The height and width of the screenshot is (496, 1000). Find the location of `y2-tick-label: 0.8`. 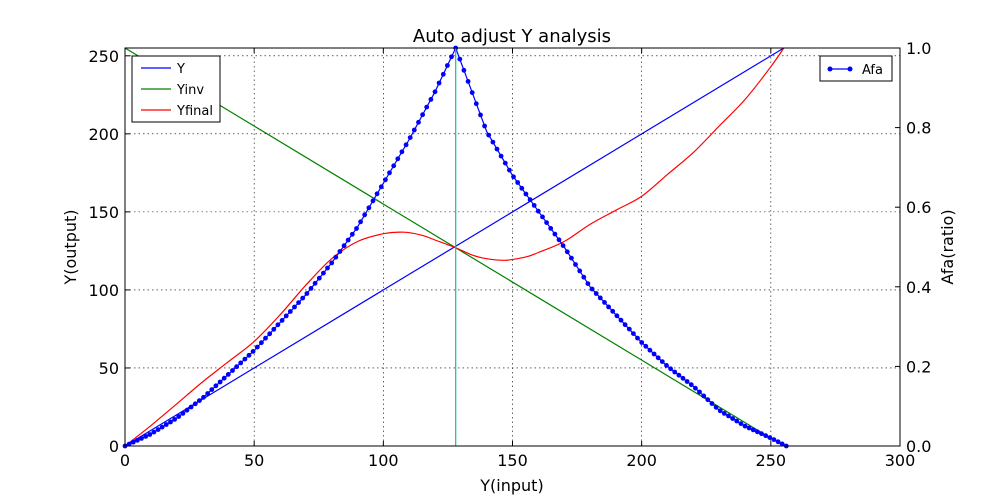

y2-tick-label: 0.8 is located at coordinates (918, 128).